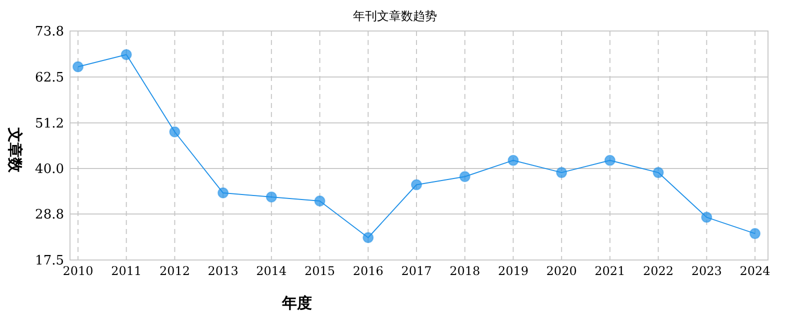 Image resolution: width=790 pixels, height=330 pixels. I want to click on y-tick-label: 28.8, so click(49, 215).